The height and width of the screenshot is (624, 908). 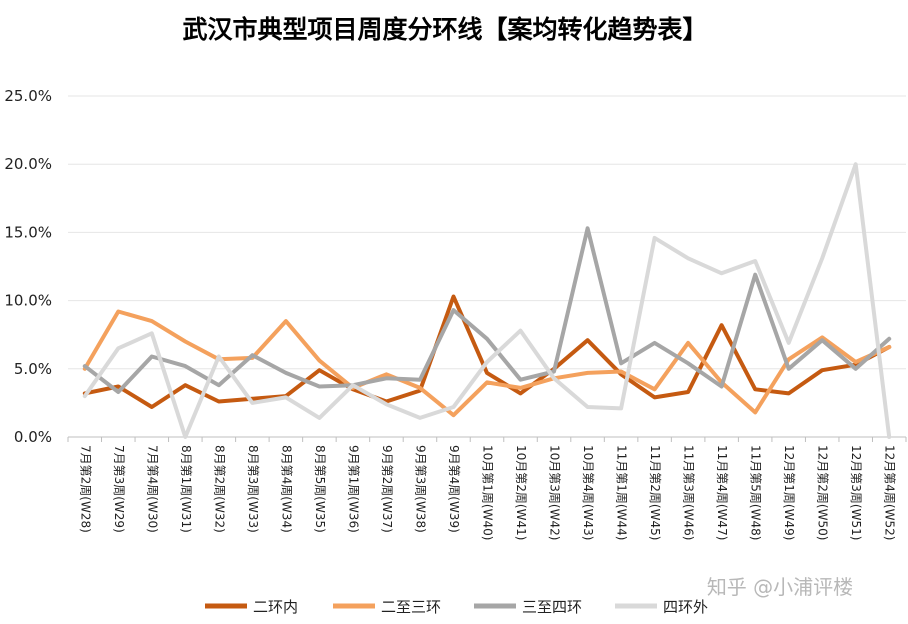 I want to click on legend-label: 三至四环, so click(x=552, y=607).